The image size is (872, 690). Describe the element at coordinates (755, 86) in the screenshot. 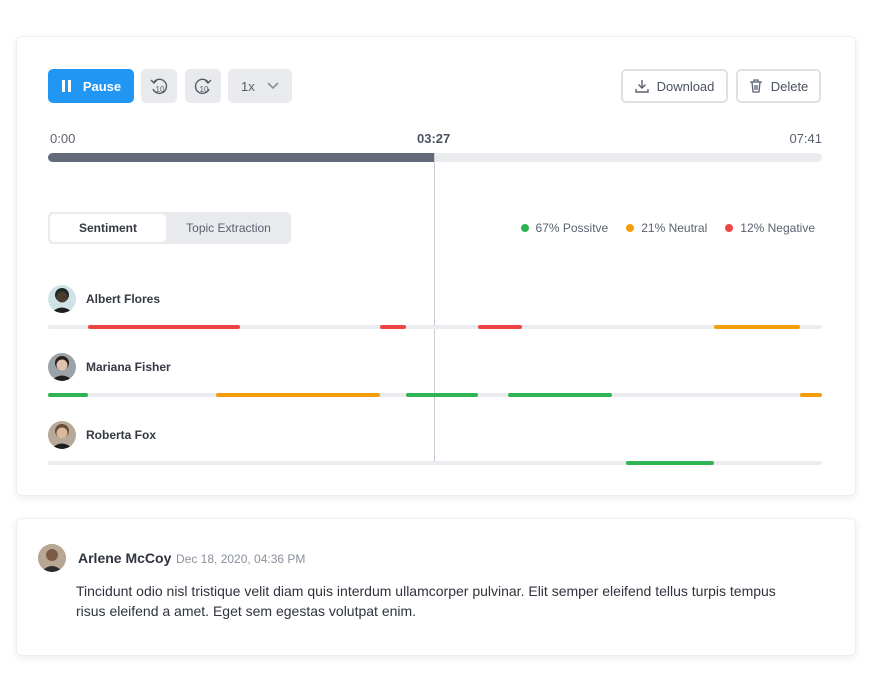

I see `delete-icon` at that location.